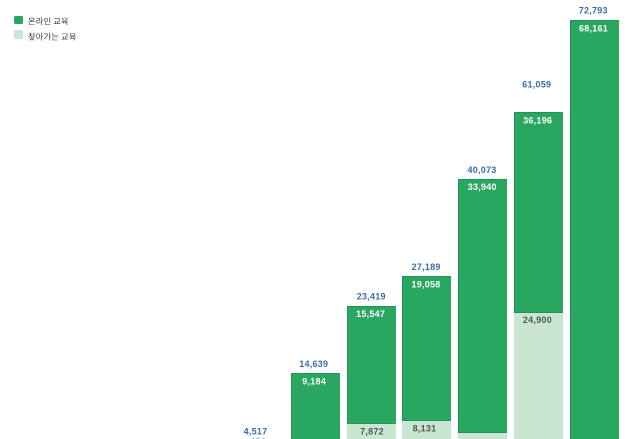  Describe the element at coordinates (537, 121) in the screenshot. I see `svg-text: 36,196` at that location.